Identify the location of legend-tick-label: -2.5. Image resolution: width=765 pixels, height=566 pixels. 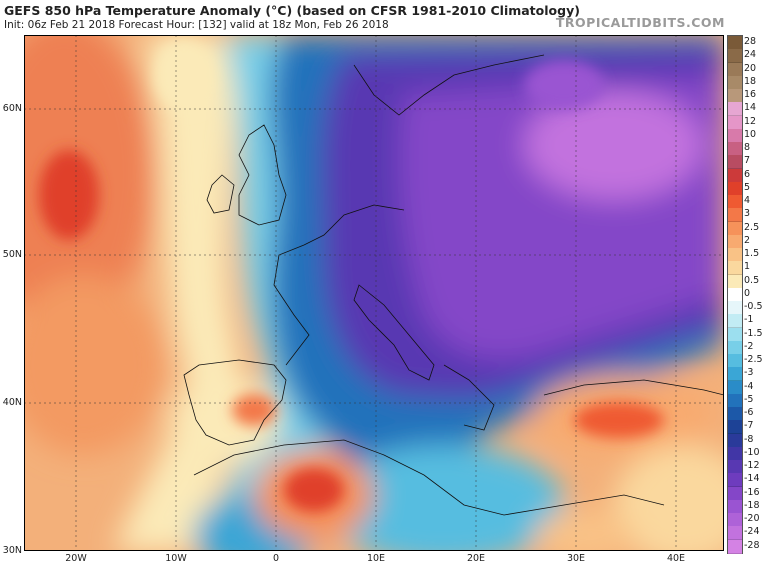
(753, 359).